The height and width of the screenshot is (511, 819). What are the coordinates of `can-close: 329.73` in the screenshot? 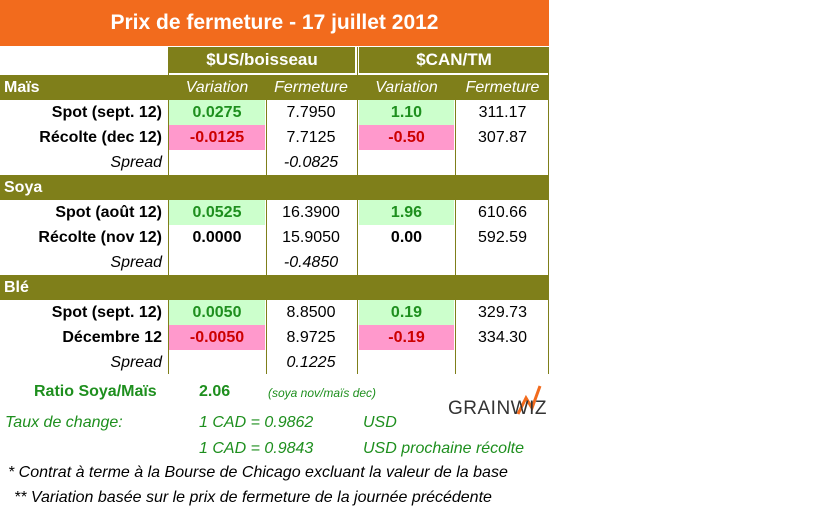 It's located at (502, 312).